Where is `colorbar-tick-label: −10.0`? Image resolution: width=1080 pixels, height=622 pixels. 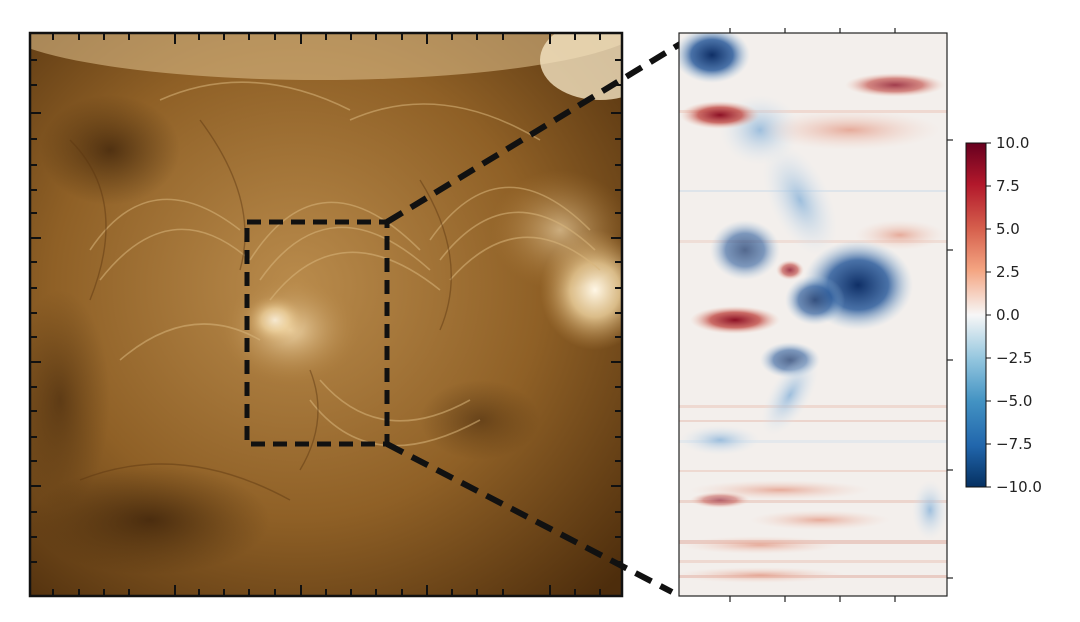
colorbar-tick-label: −10.0 is located at coordinates (1019, 487).